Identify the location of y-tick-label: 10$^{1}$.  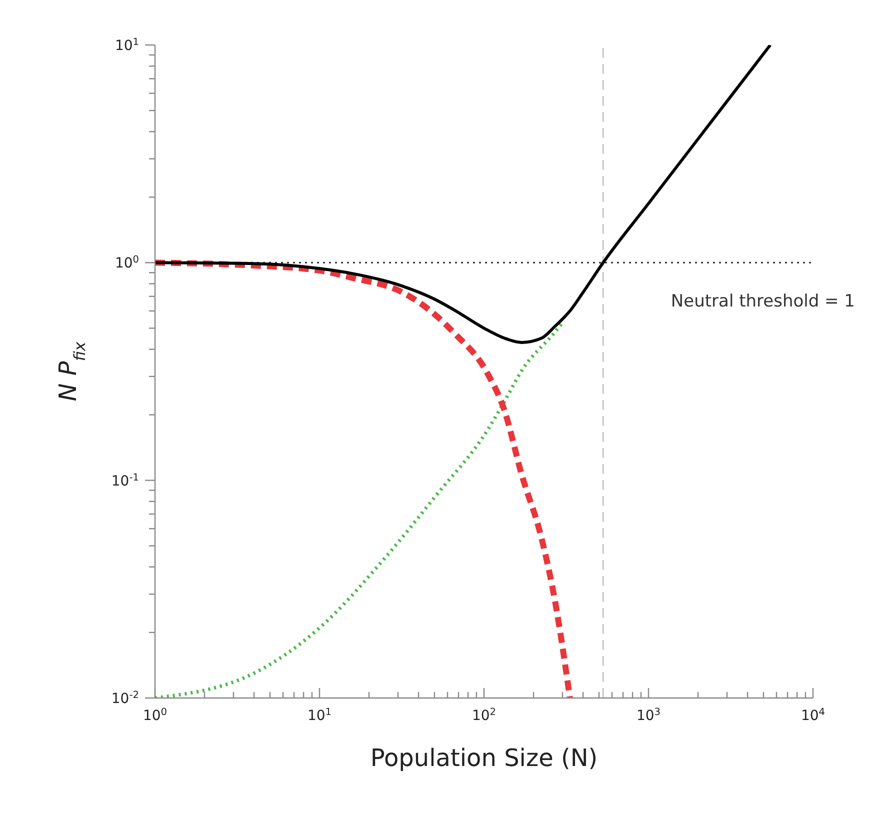
(126, 45).